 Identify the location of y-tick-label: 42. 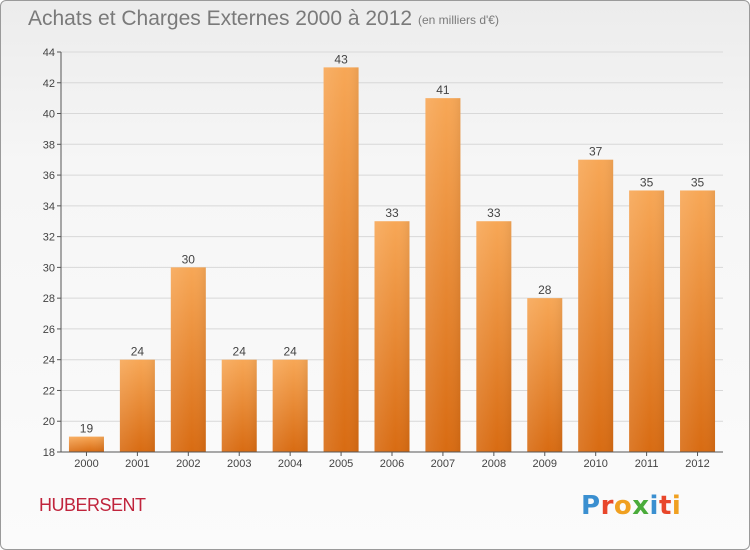
(49, 84).